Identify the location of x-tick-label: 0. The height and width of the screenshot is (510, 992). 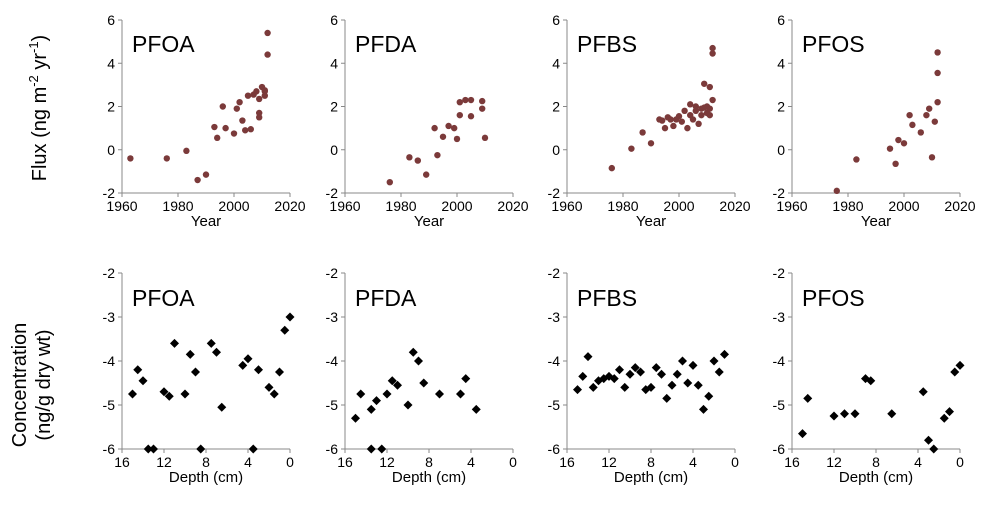
(290, 462).